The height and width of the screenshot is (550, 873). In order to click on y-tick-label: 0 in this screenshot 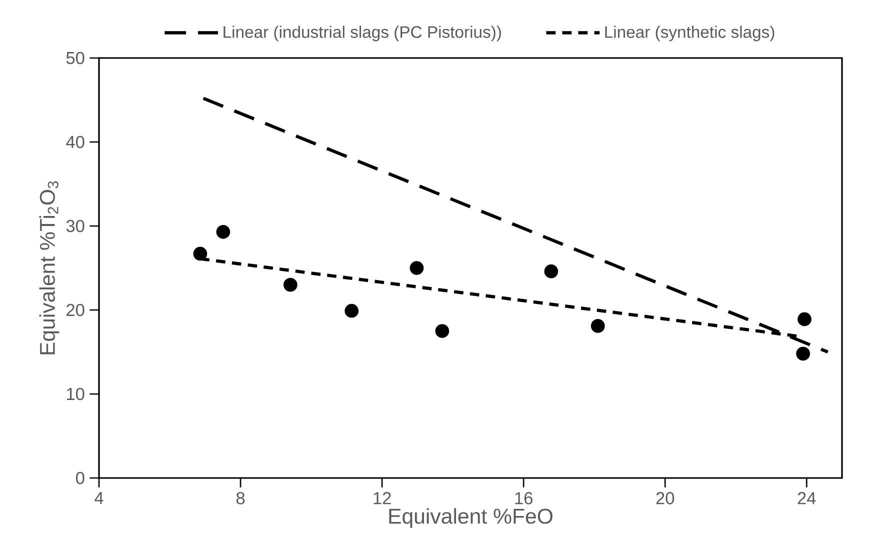, I will do `click(80, 478)`.